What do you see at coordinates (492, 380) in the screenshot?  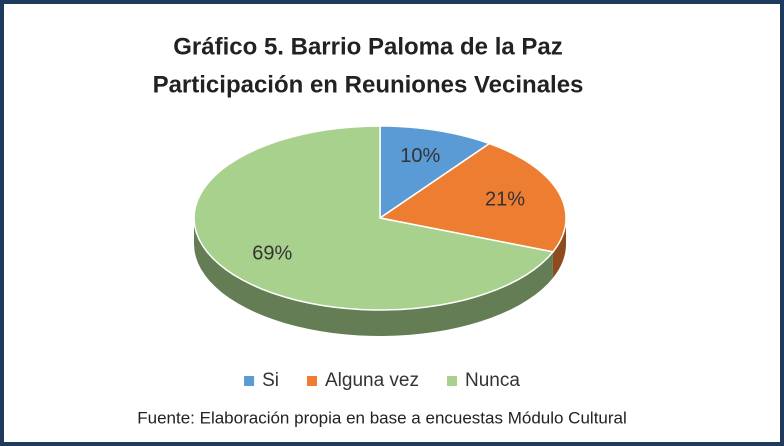 I see `legend-label: Nunca` at bounding box center [492, 380].